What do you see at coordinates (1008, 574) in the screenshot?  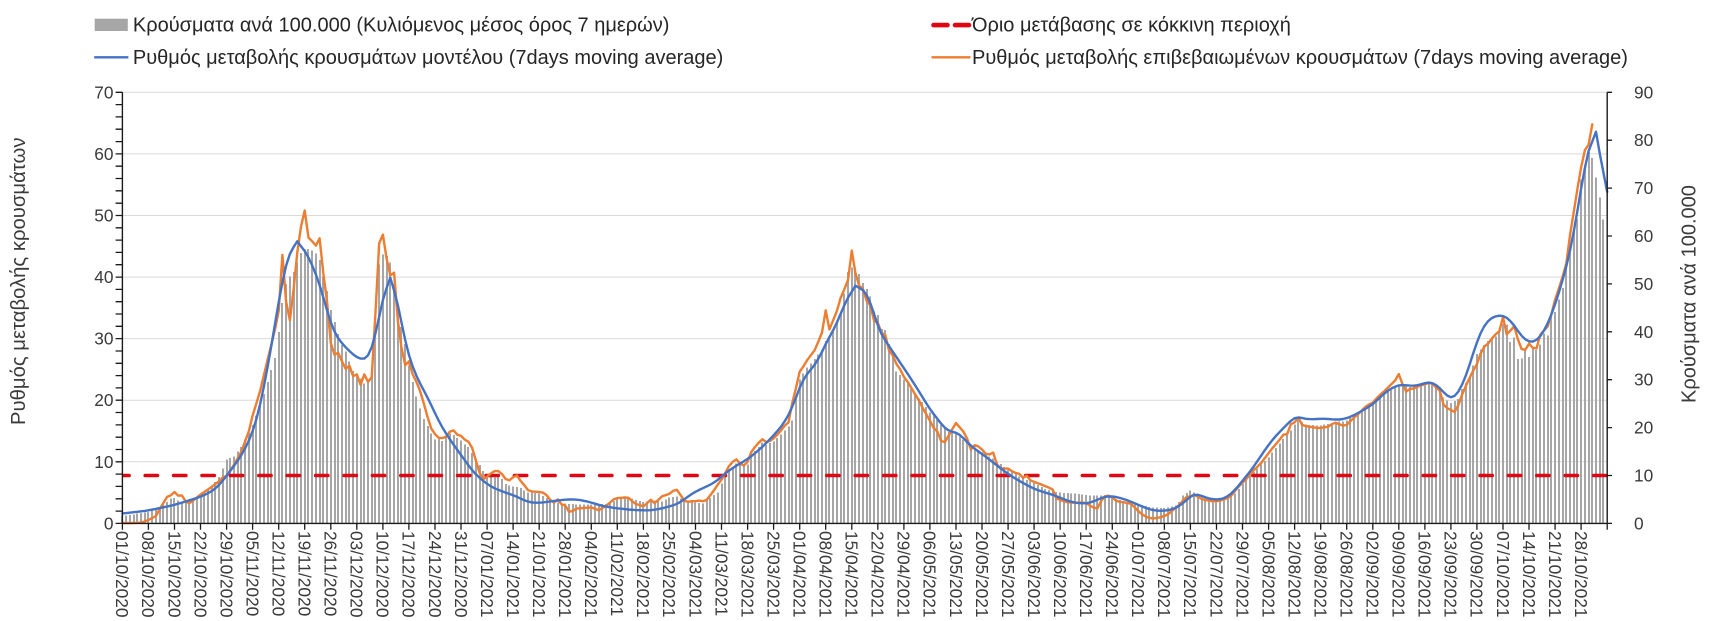 I see `svg-text: 27/05/2021` at bounding box center [1008, 574].